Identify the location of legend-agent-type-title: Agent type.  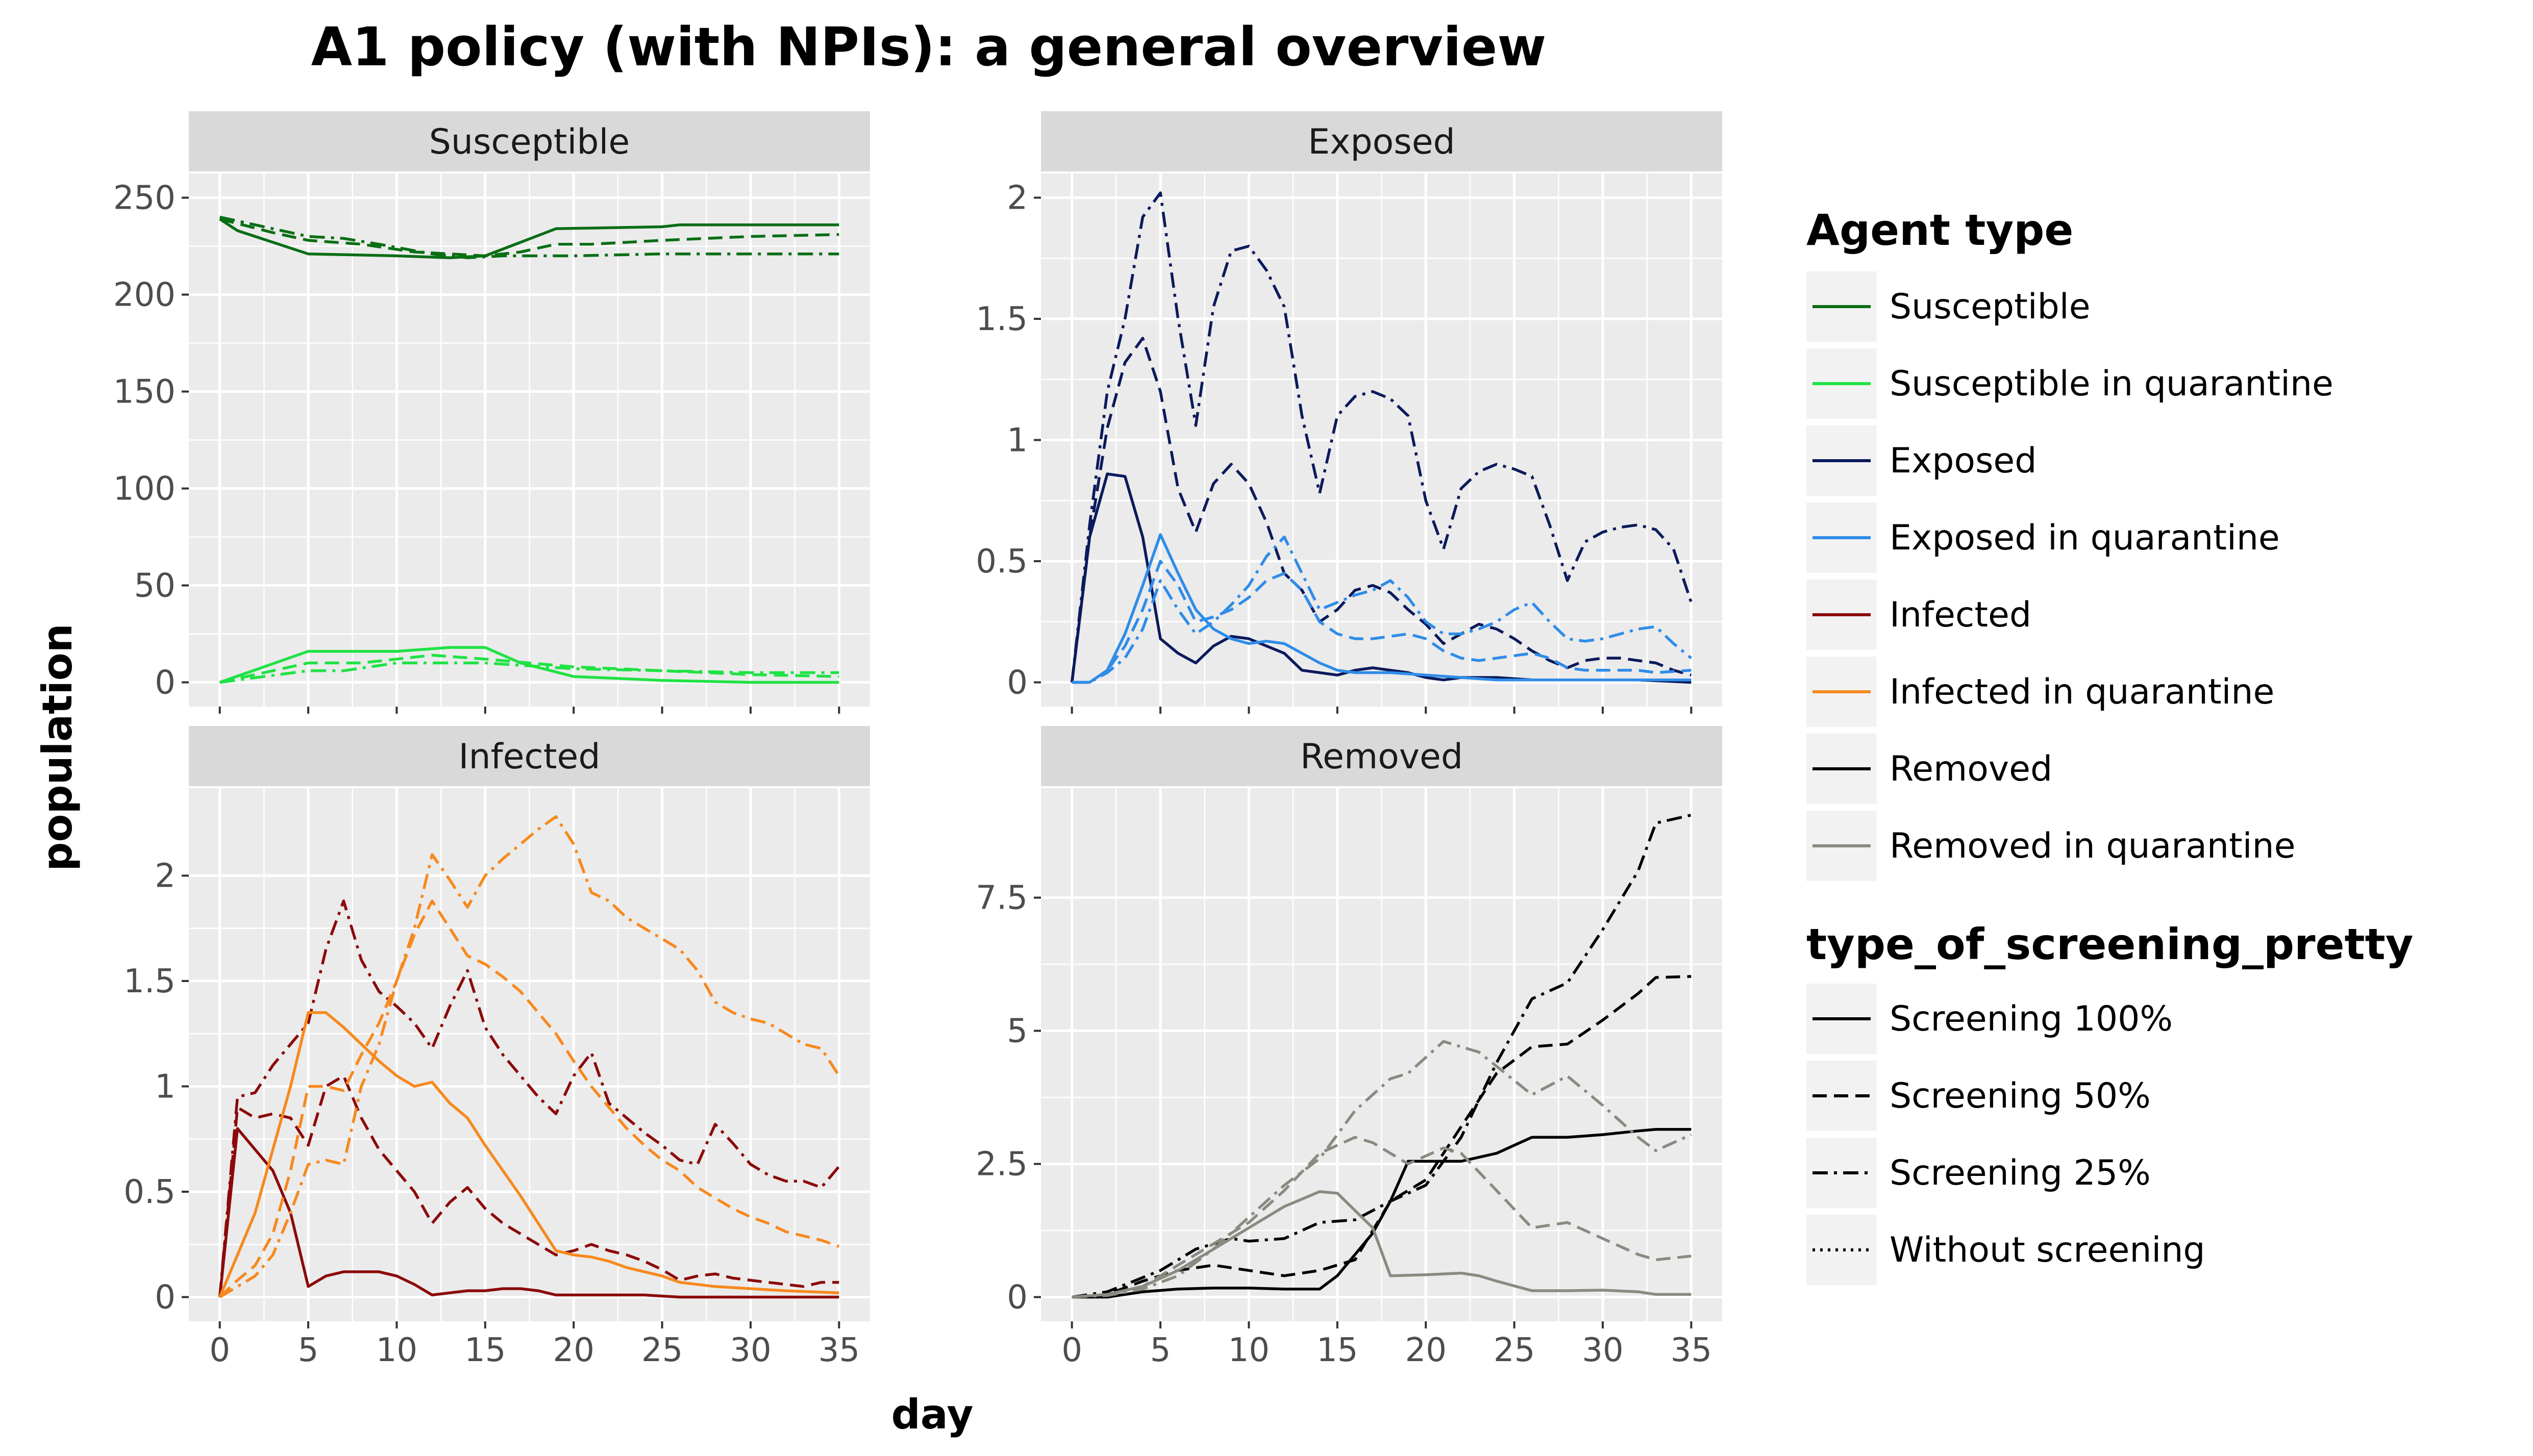
(1940, 230).